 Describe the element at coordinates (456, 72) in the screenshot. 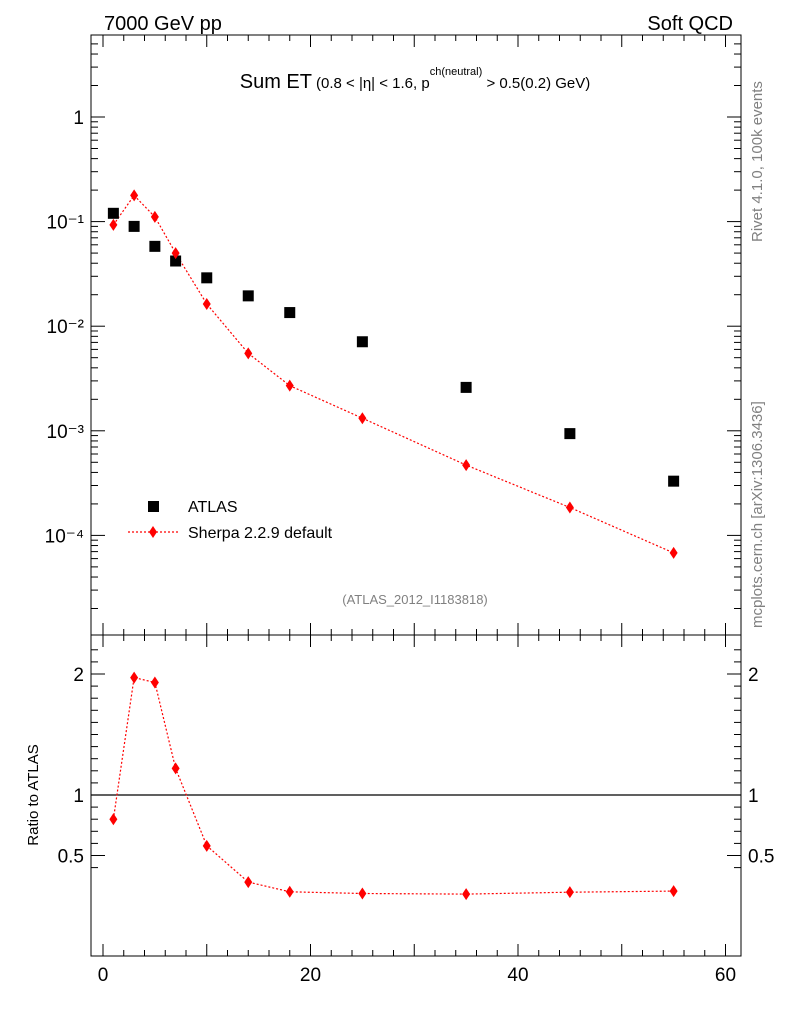

I see `title-superscript: ch(neutral)` at that location.